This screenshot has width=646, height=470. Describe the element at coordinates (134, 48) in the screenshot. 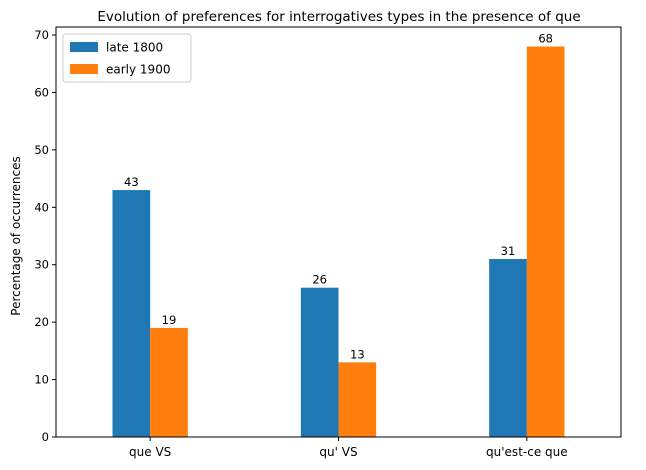

I see `legend-label: late 1800` at that location.